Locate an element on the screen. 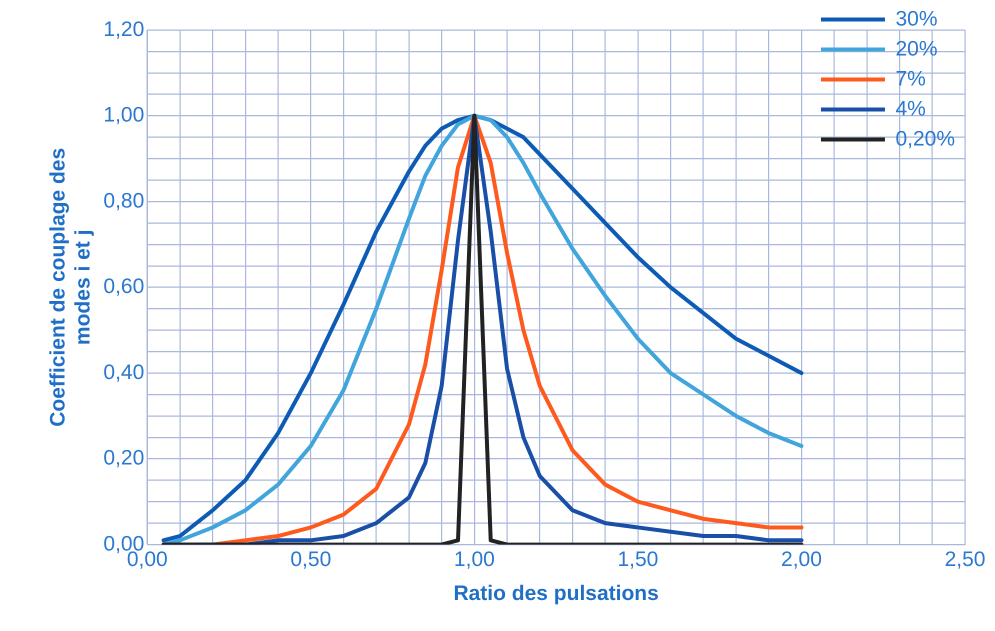  legend-label: 7% is located at coordinates (910, 78).